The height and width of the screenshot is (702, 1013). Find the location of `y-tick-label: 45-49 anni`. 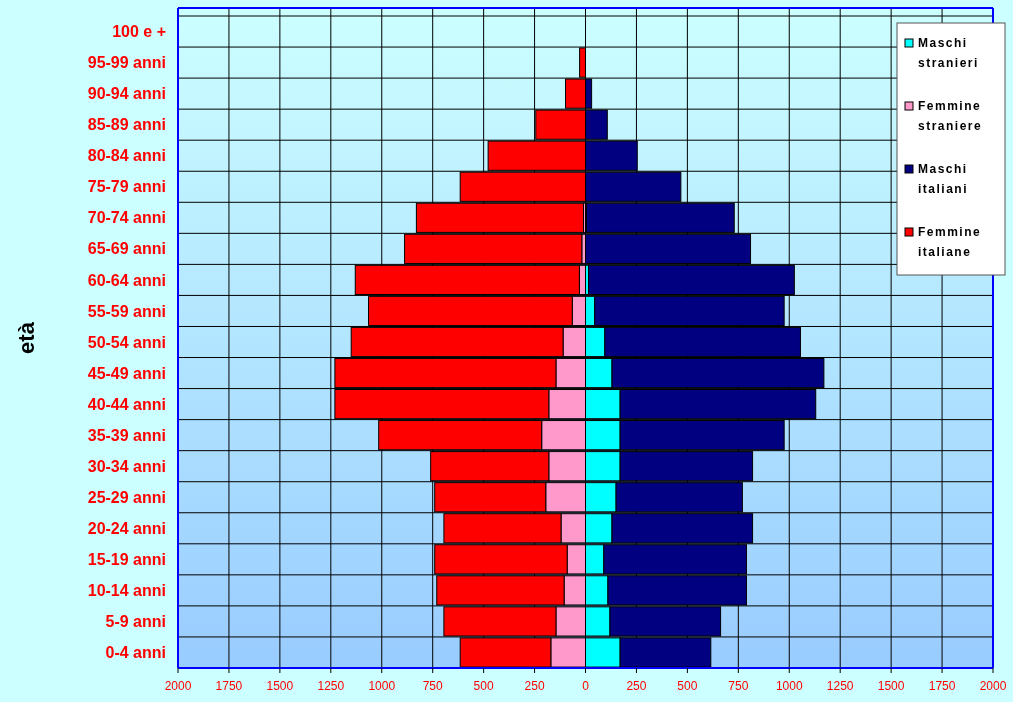

y-tick-label: 45-49 anni is located at coordinates (126, 373).